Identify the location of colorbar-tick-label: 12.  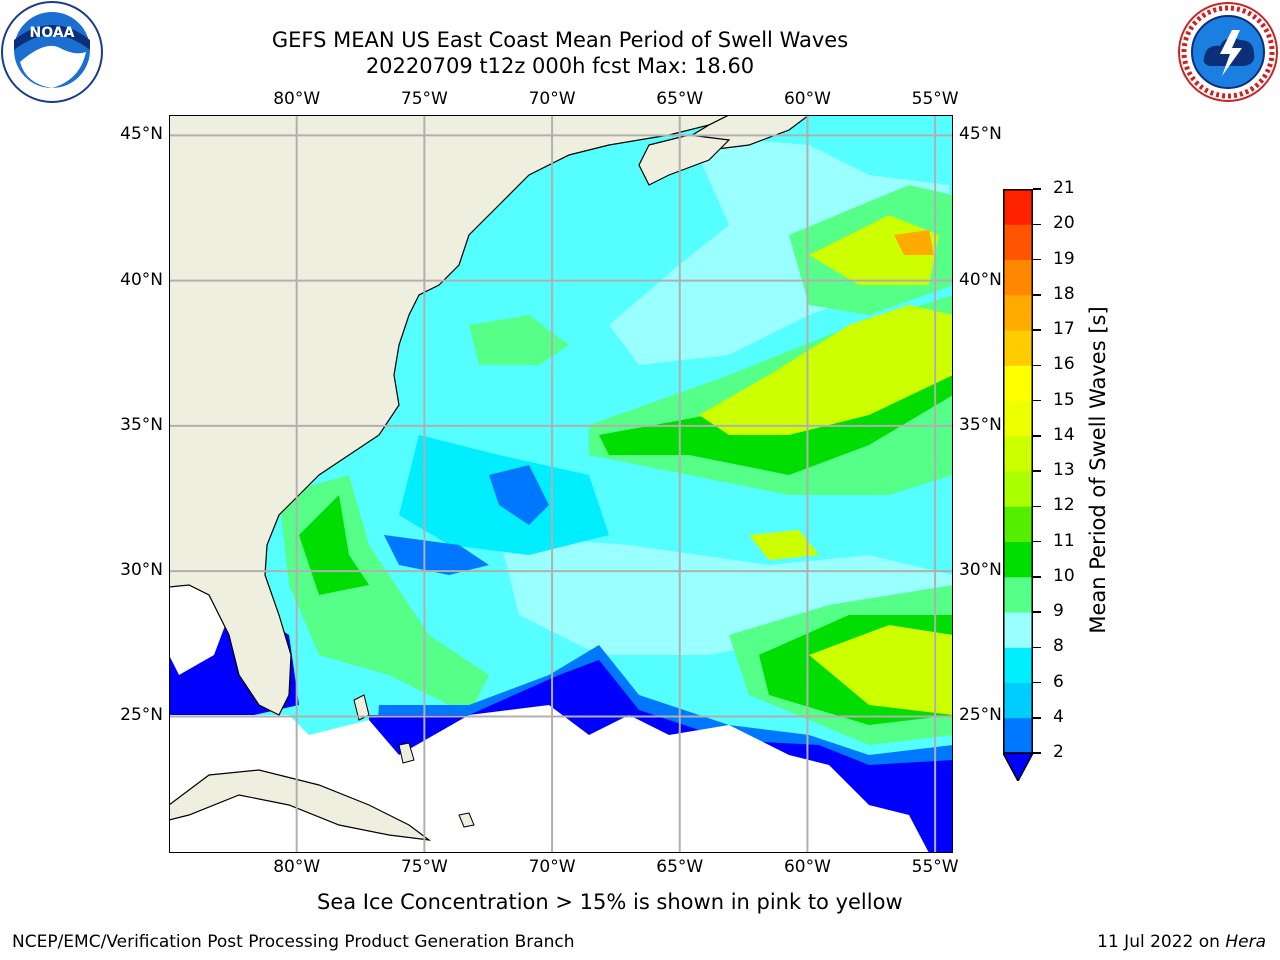
(1064, 505).